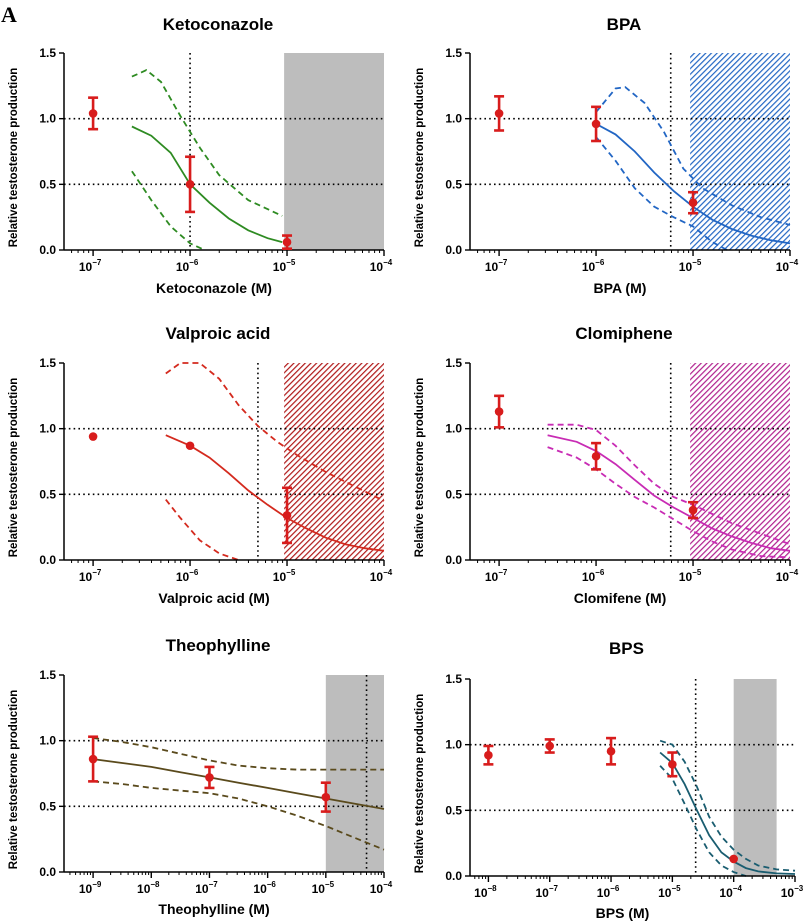  Describe the element at coordinates (620, 288) in the screenshot. I see `x-axis-label: BPA (M)` at that location.